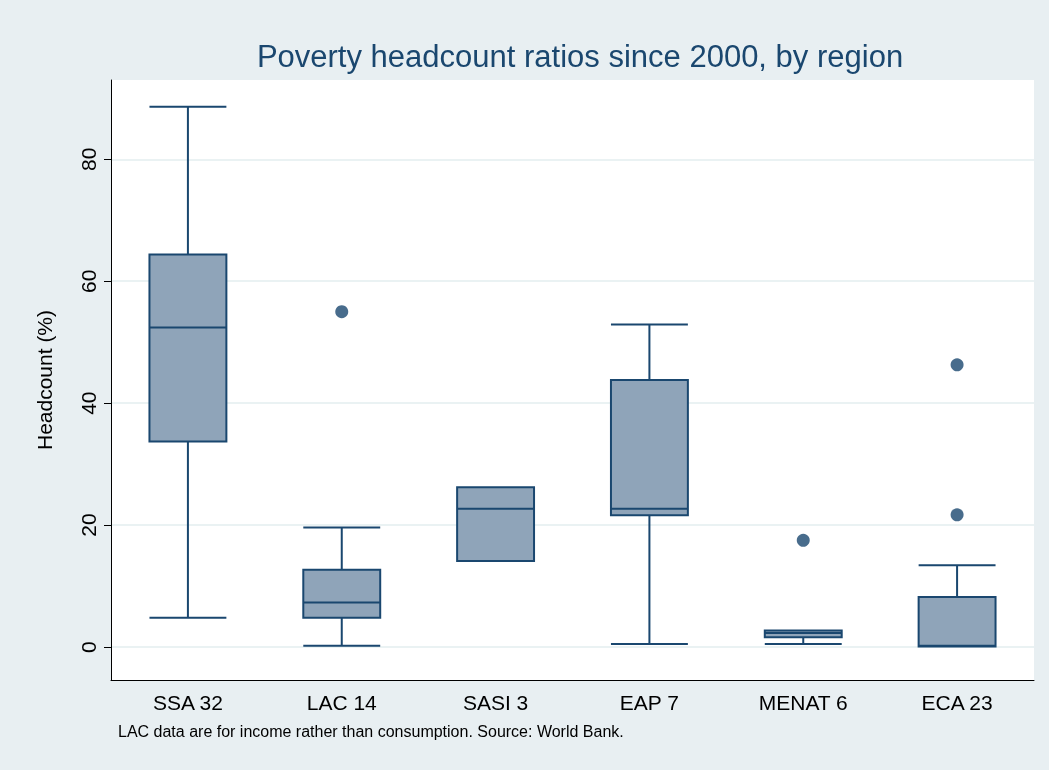  What do you see at coordinates (495, 702) in the screenshot?
I see `x-tick-label: SASI 3` at bounding box center [495, 702].